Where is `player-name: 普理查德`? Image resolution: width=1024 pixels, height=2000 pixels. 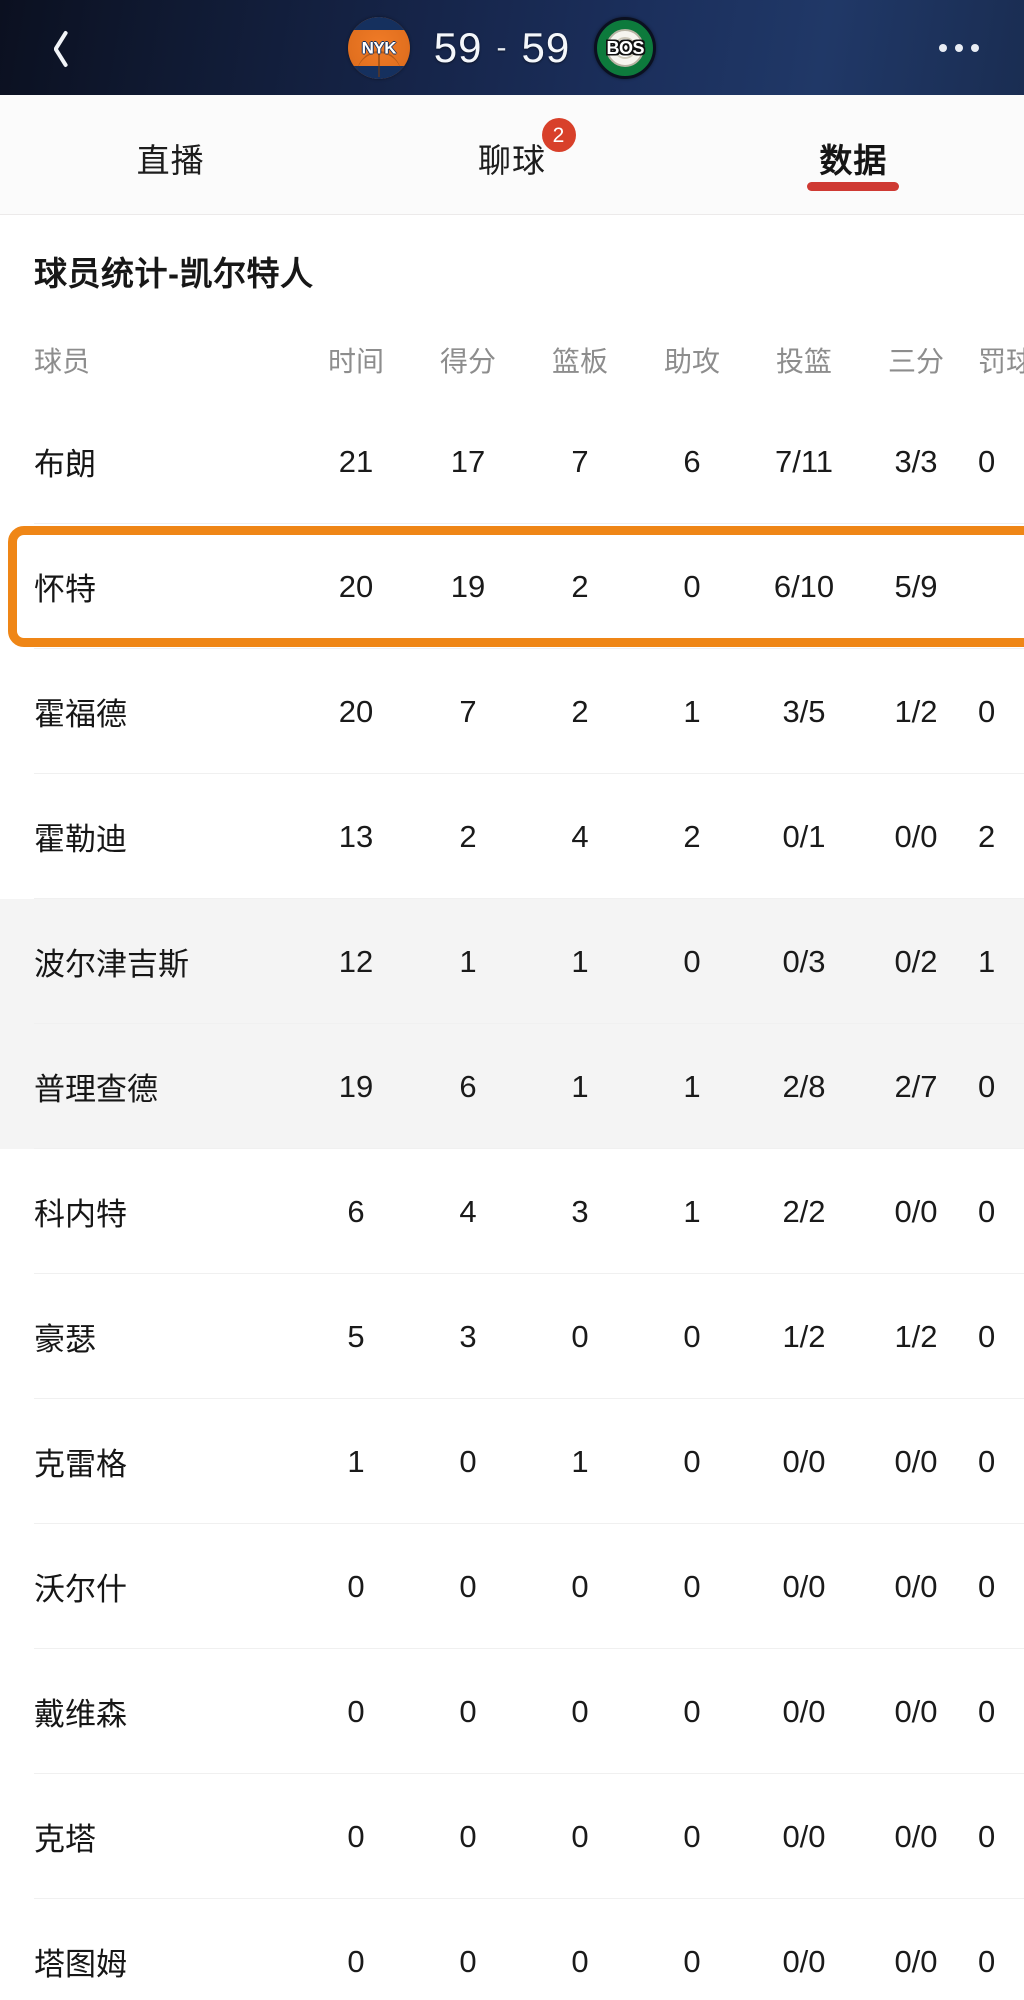 player-name: 普理查德 is located at coordinates (96, 1089).